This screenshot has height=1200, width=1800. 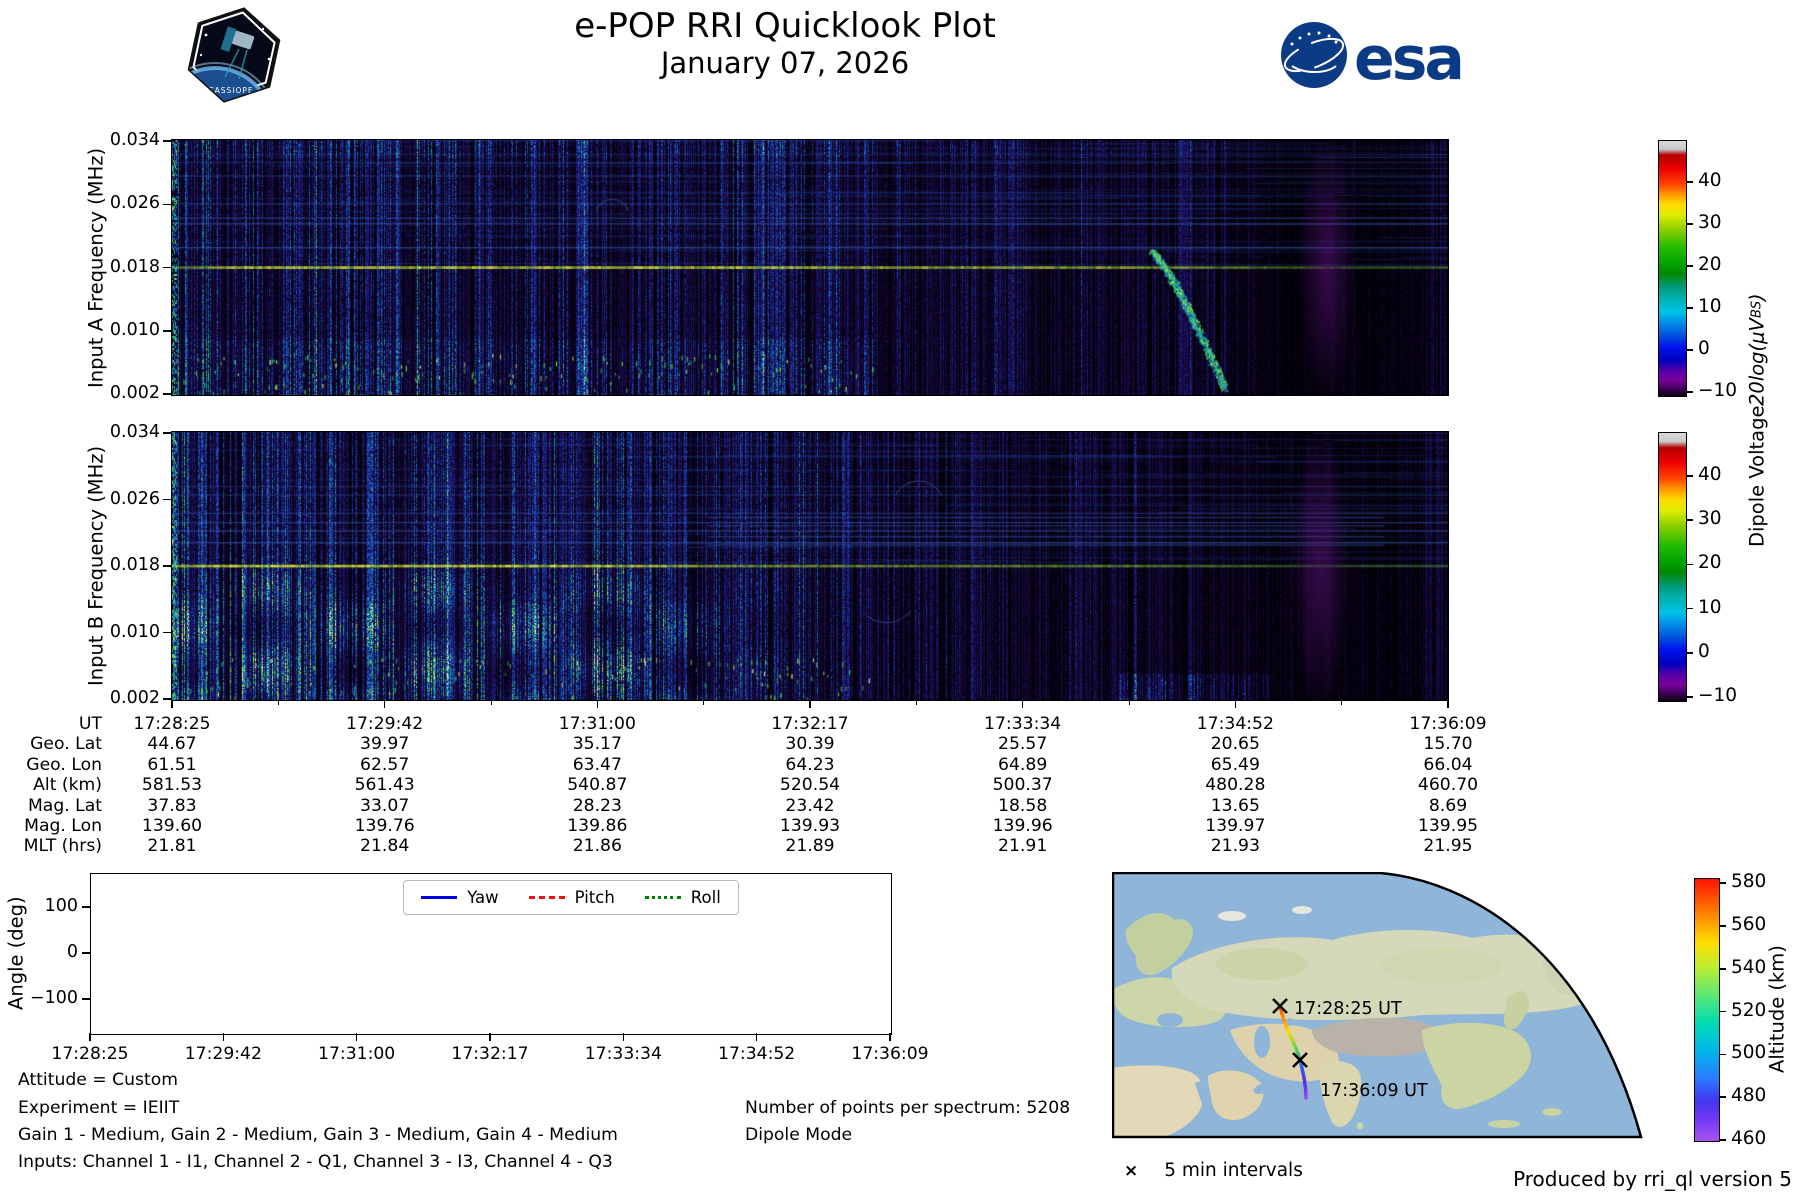 I want to click on input-a-ytick-label: 0.018, so click(x=134, y=266).